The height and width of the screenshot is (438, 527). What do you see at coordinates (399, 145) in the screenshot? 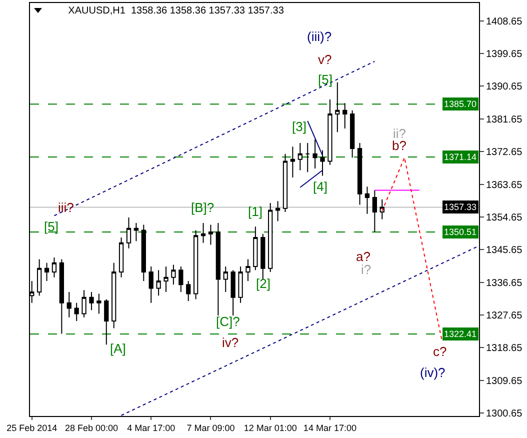
I see `annotation: b?` at bounding box center [399, 145].